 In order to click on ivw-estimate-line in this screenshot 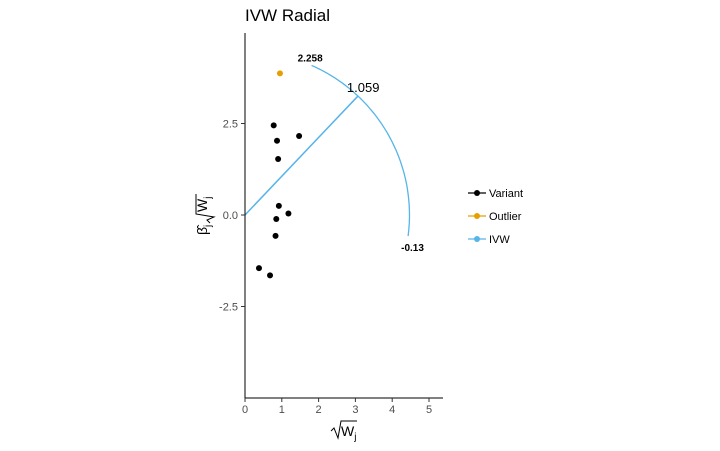, I will do `click(301, 155)`.